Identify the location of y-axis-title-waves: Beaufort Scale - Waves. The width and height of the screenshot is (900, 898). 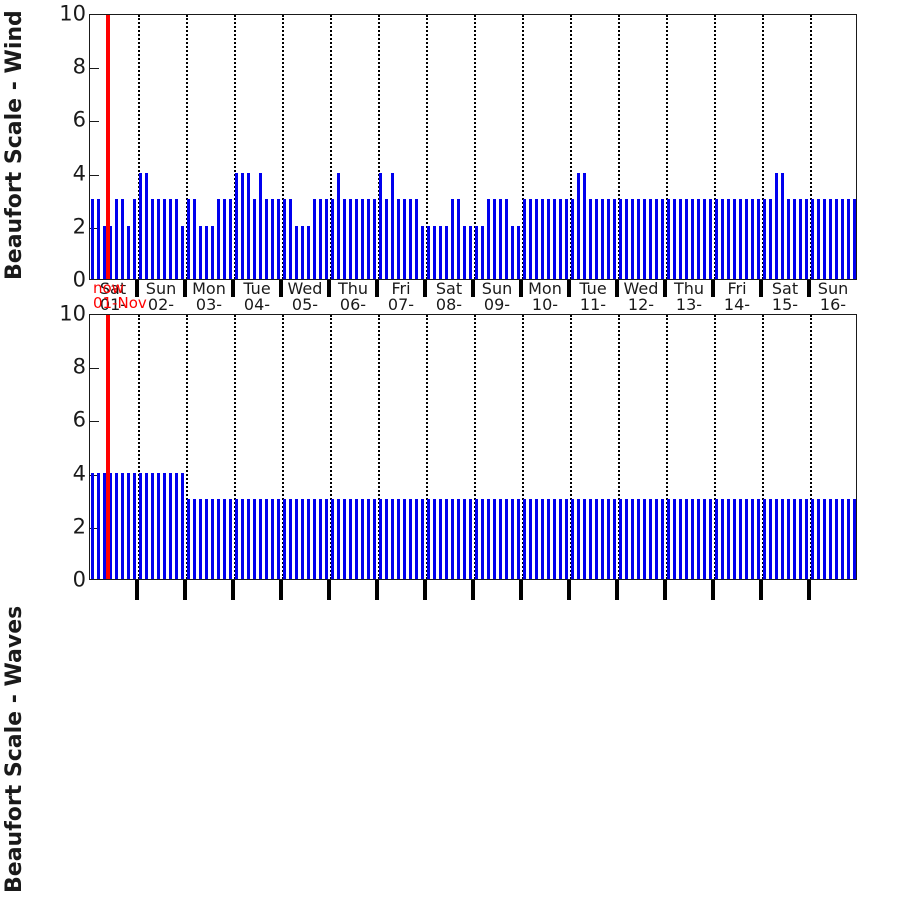
(14, 749).